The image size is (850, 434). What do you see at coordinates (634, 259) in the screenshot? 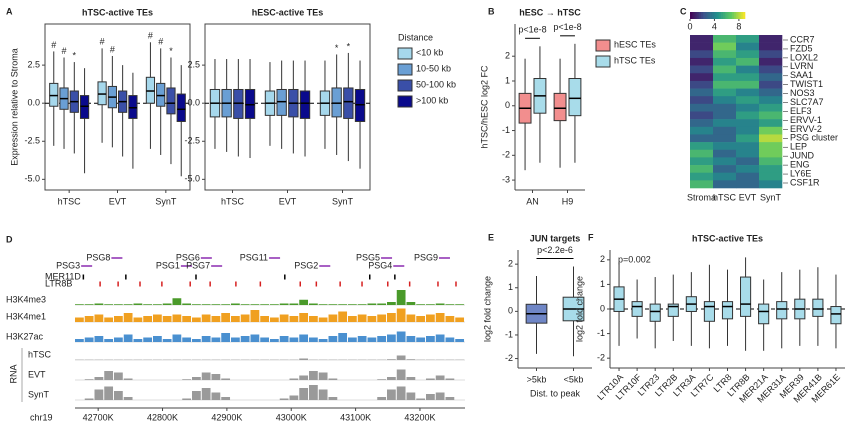
I see `p-value: p=0.002` at bounding box center [634, 259].